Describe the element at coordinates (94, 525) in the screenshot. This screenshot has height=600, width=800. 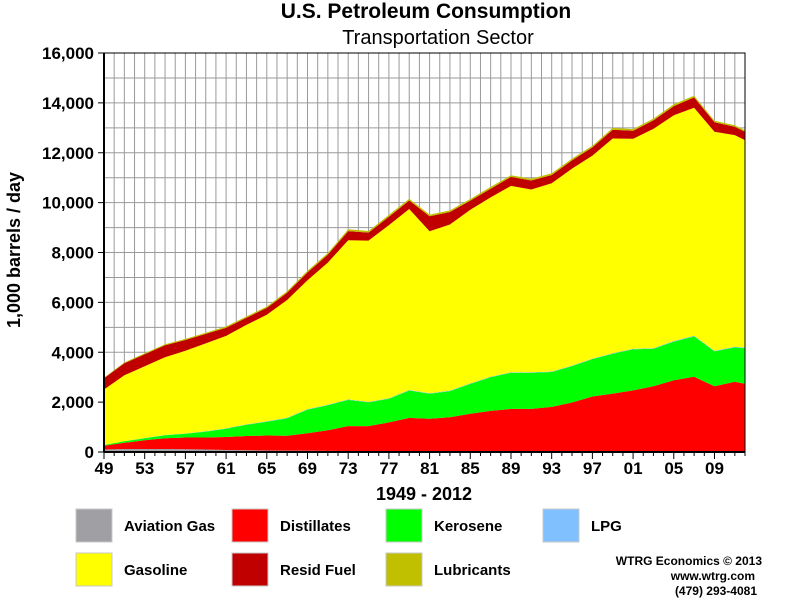
I see `legend-swatch-aviation-gas` at that location.